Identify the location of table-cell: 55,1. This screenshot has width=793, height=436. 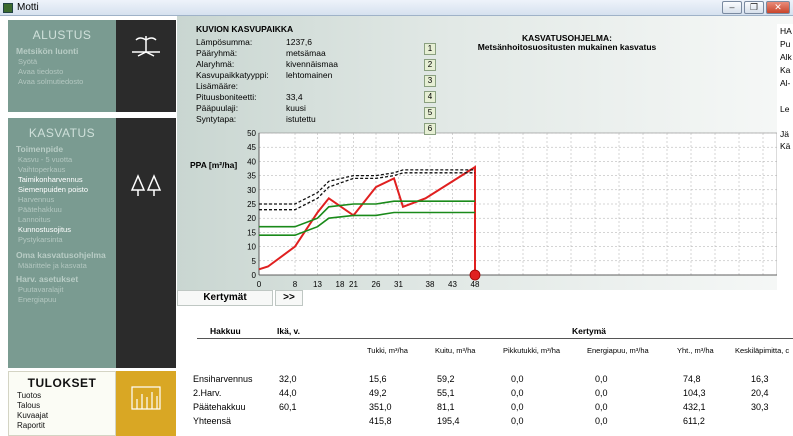
(446, 393).